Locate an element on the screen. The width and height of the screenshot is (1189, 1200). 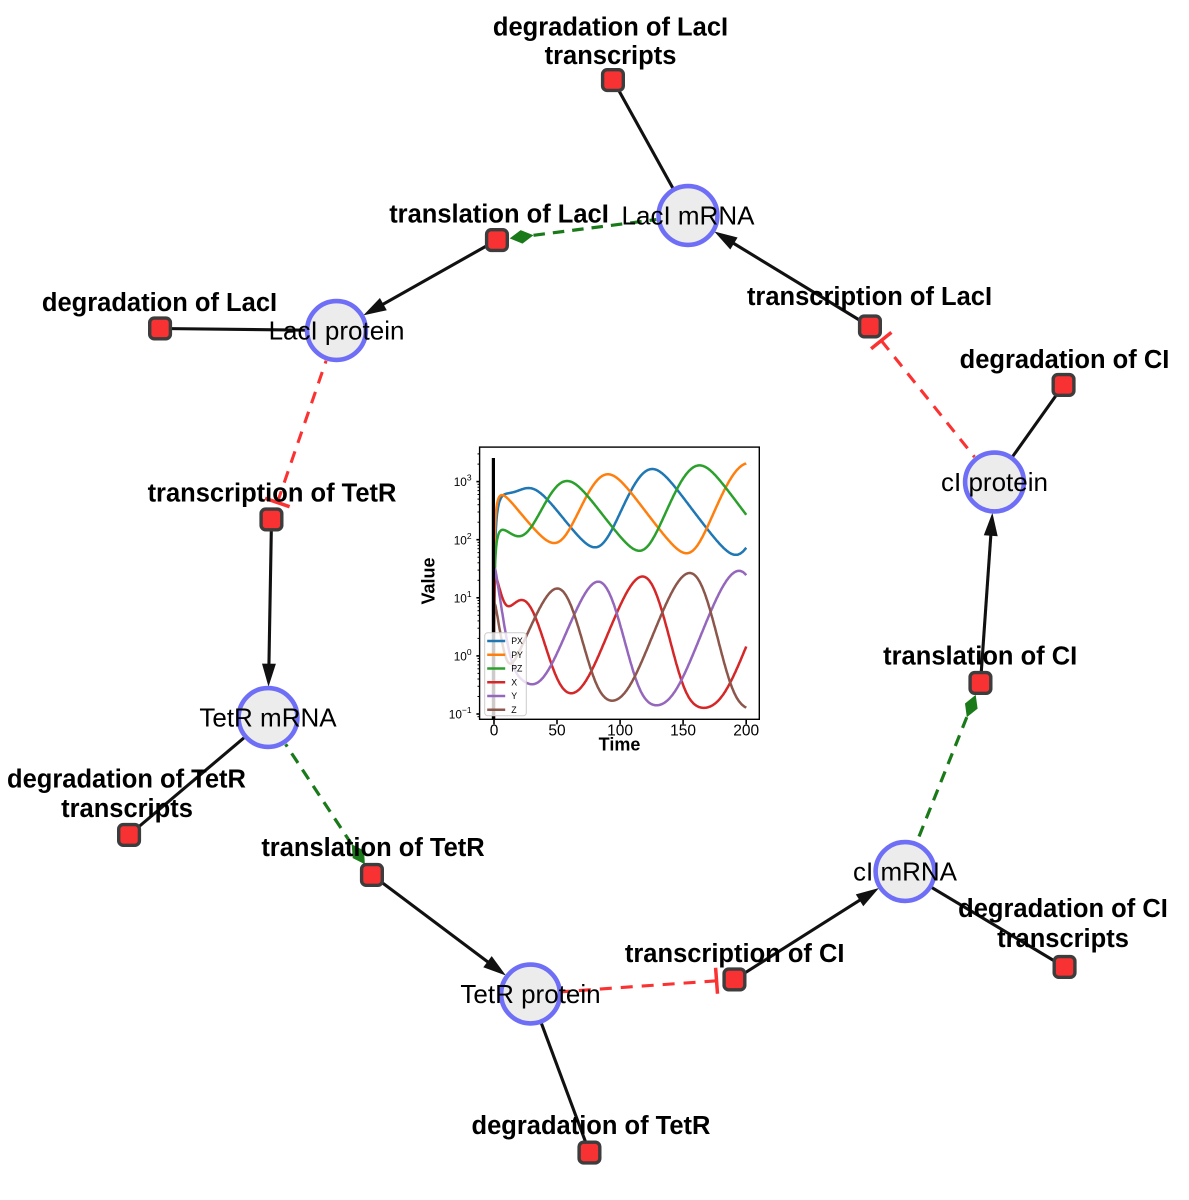
svg-text: LacI mRNA is located at coordinates (689, 216).